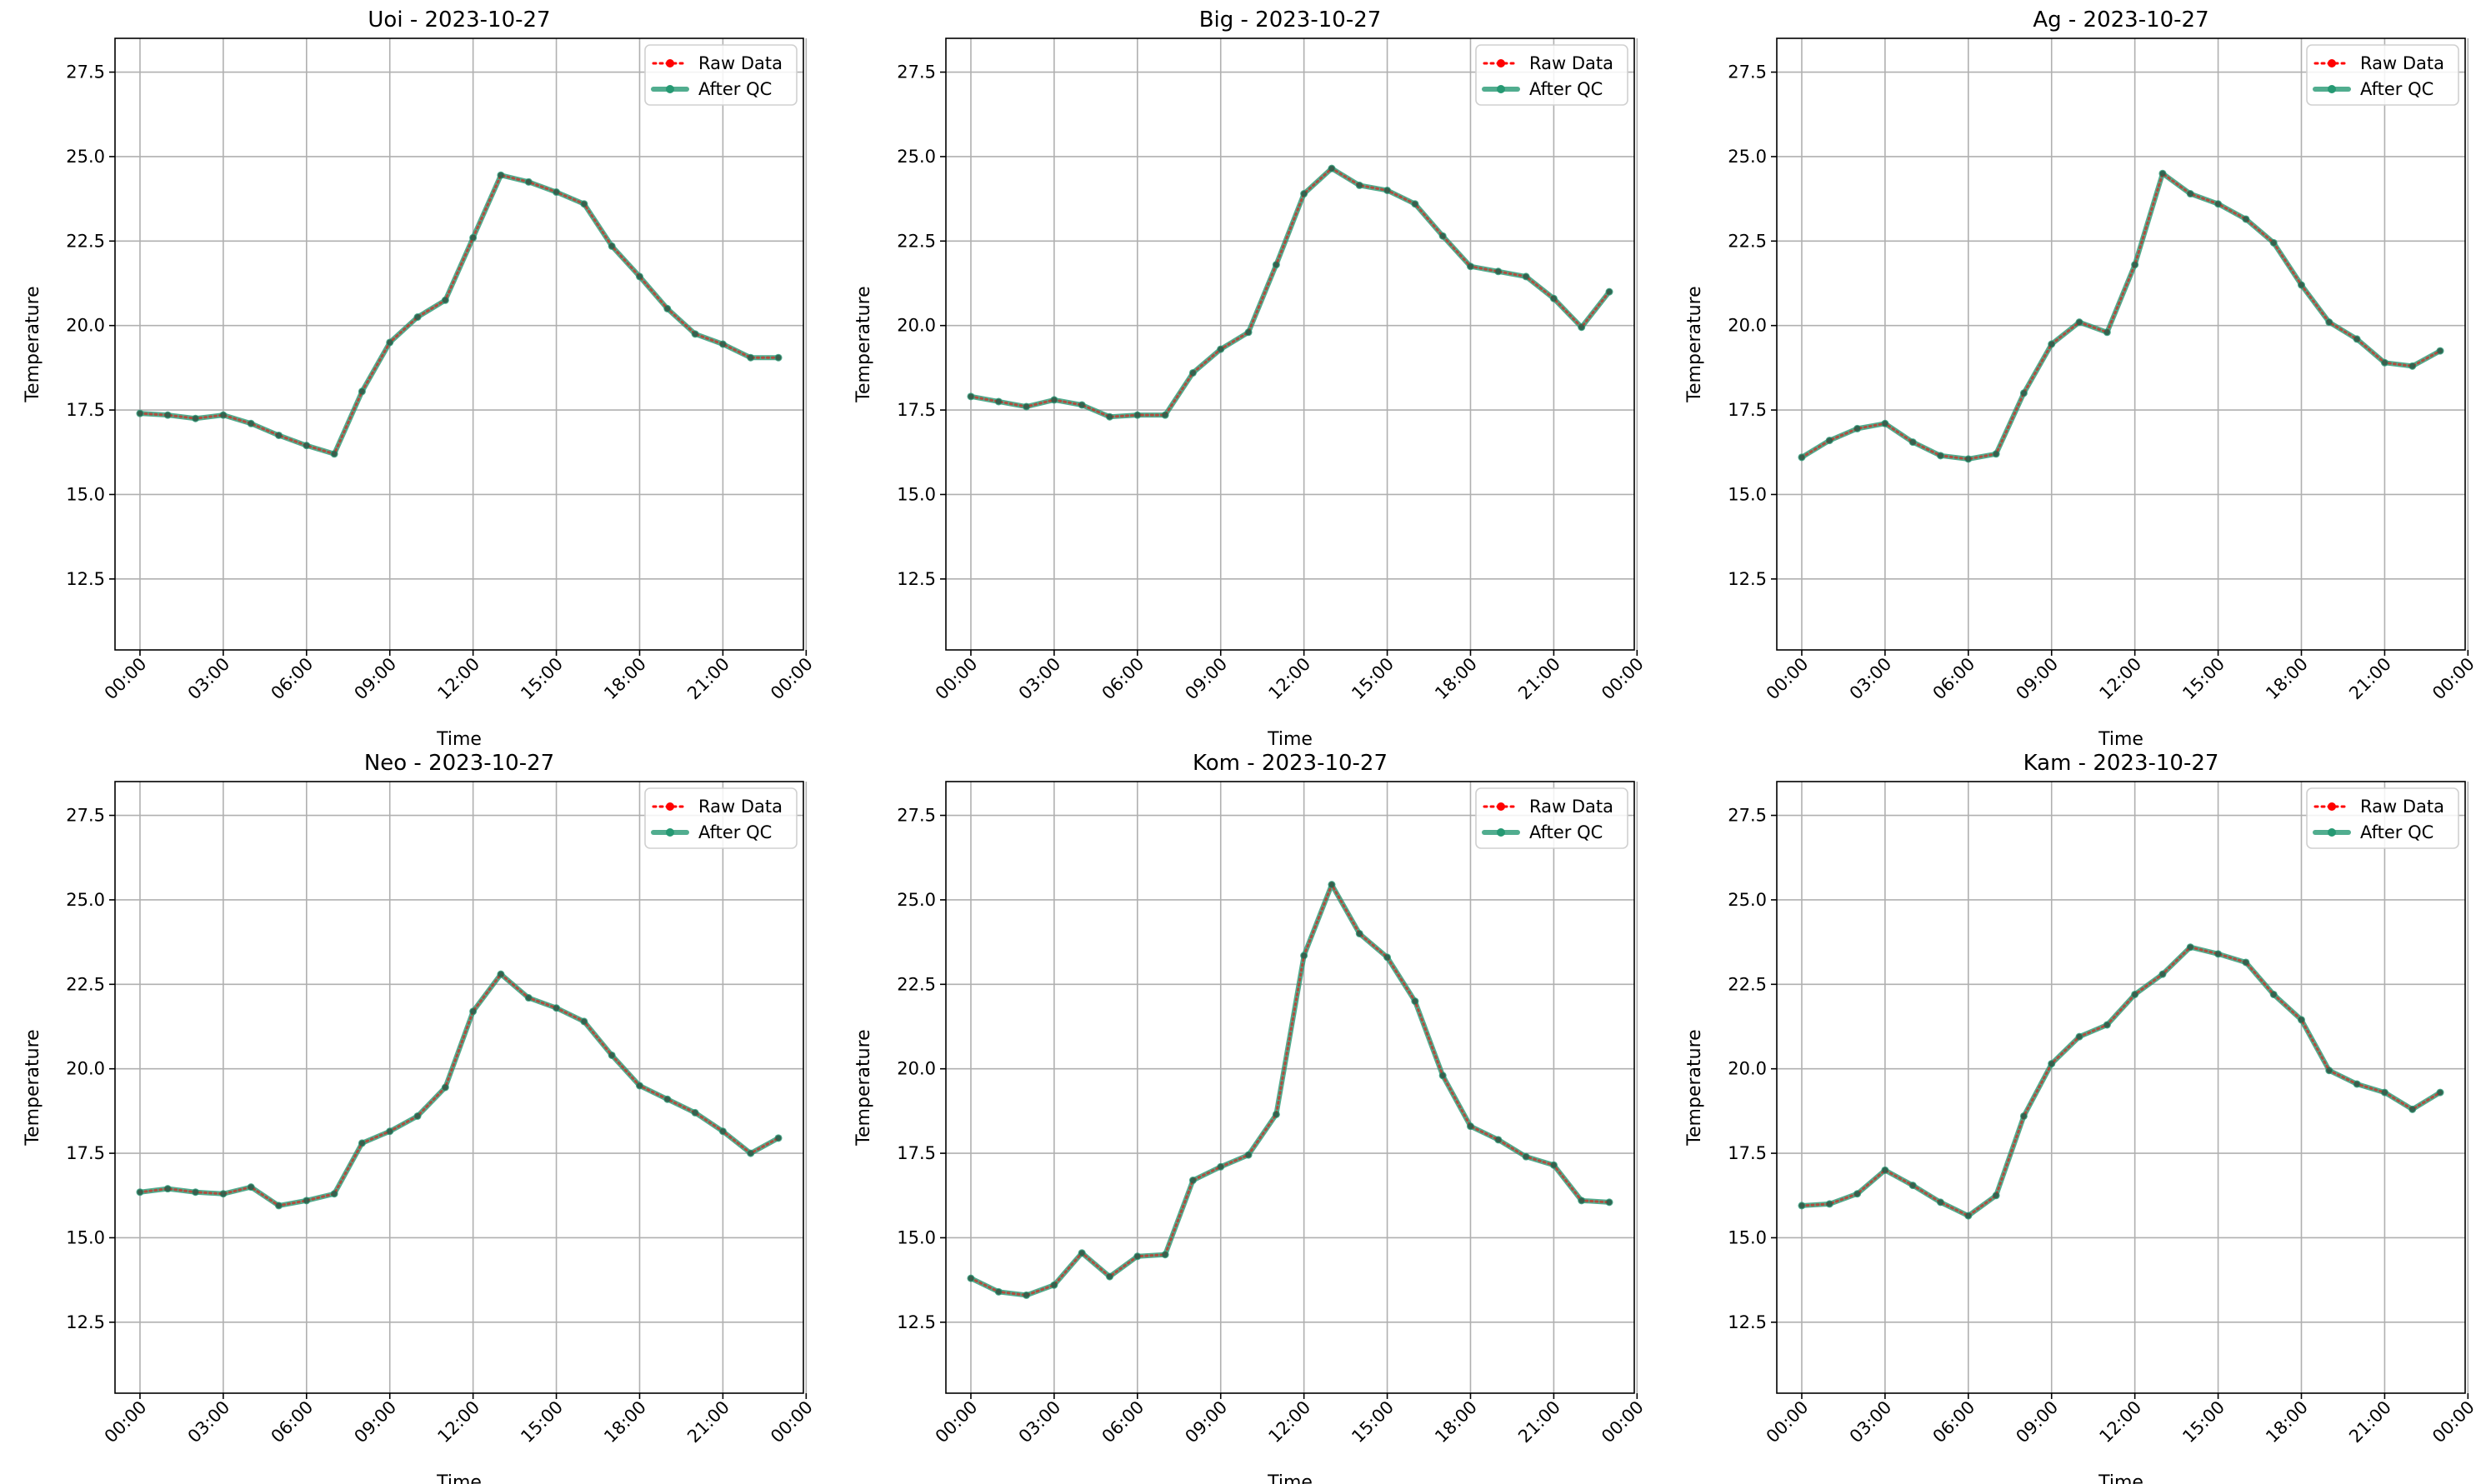 The width and height of the screenshot is (2486, 1484). What do you see at coordinates (2287, 679) in the screenshot?
I see `x-tick-label: 18:00` at bounding box center [2287, 679].